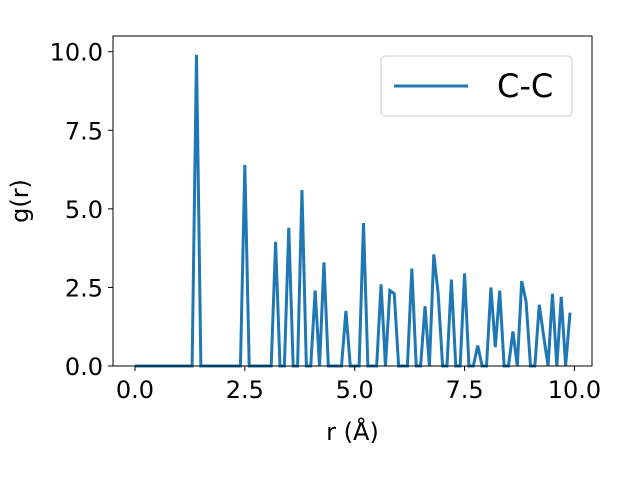  I want to click on y-axis-ticks: 0.0 2.5 5.0 7.5 10.0, so click(81, 210).